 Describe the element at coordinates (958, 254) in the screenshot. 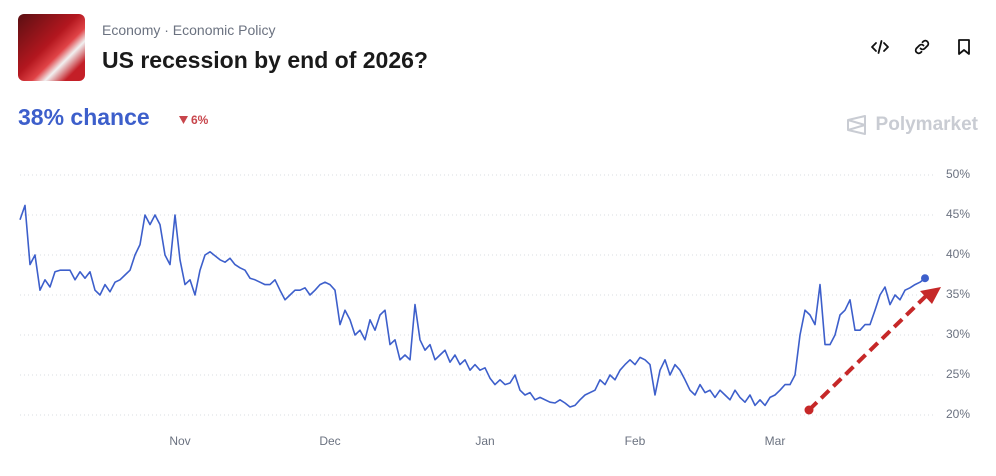

I see `y-tick-label: 40%` at that location.